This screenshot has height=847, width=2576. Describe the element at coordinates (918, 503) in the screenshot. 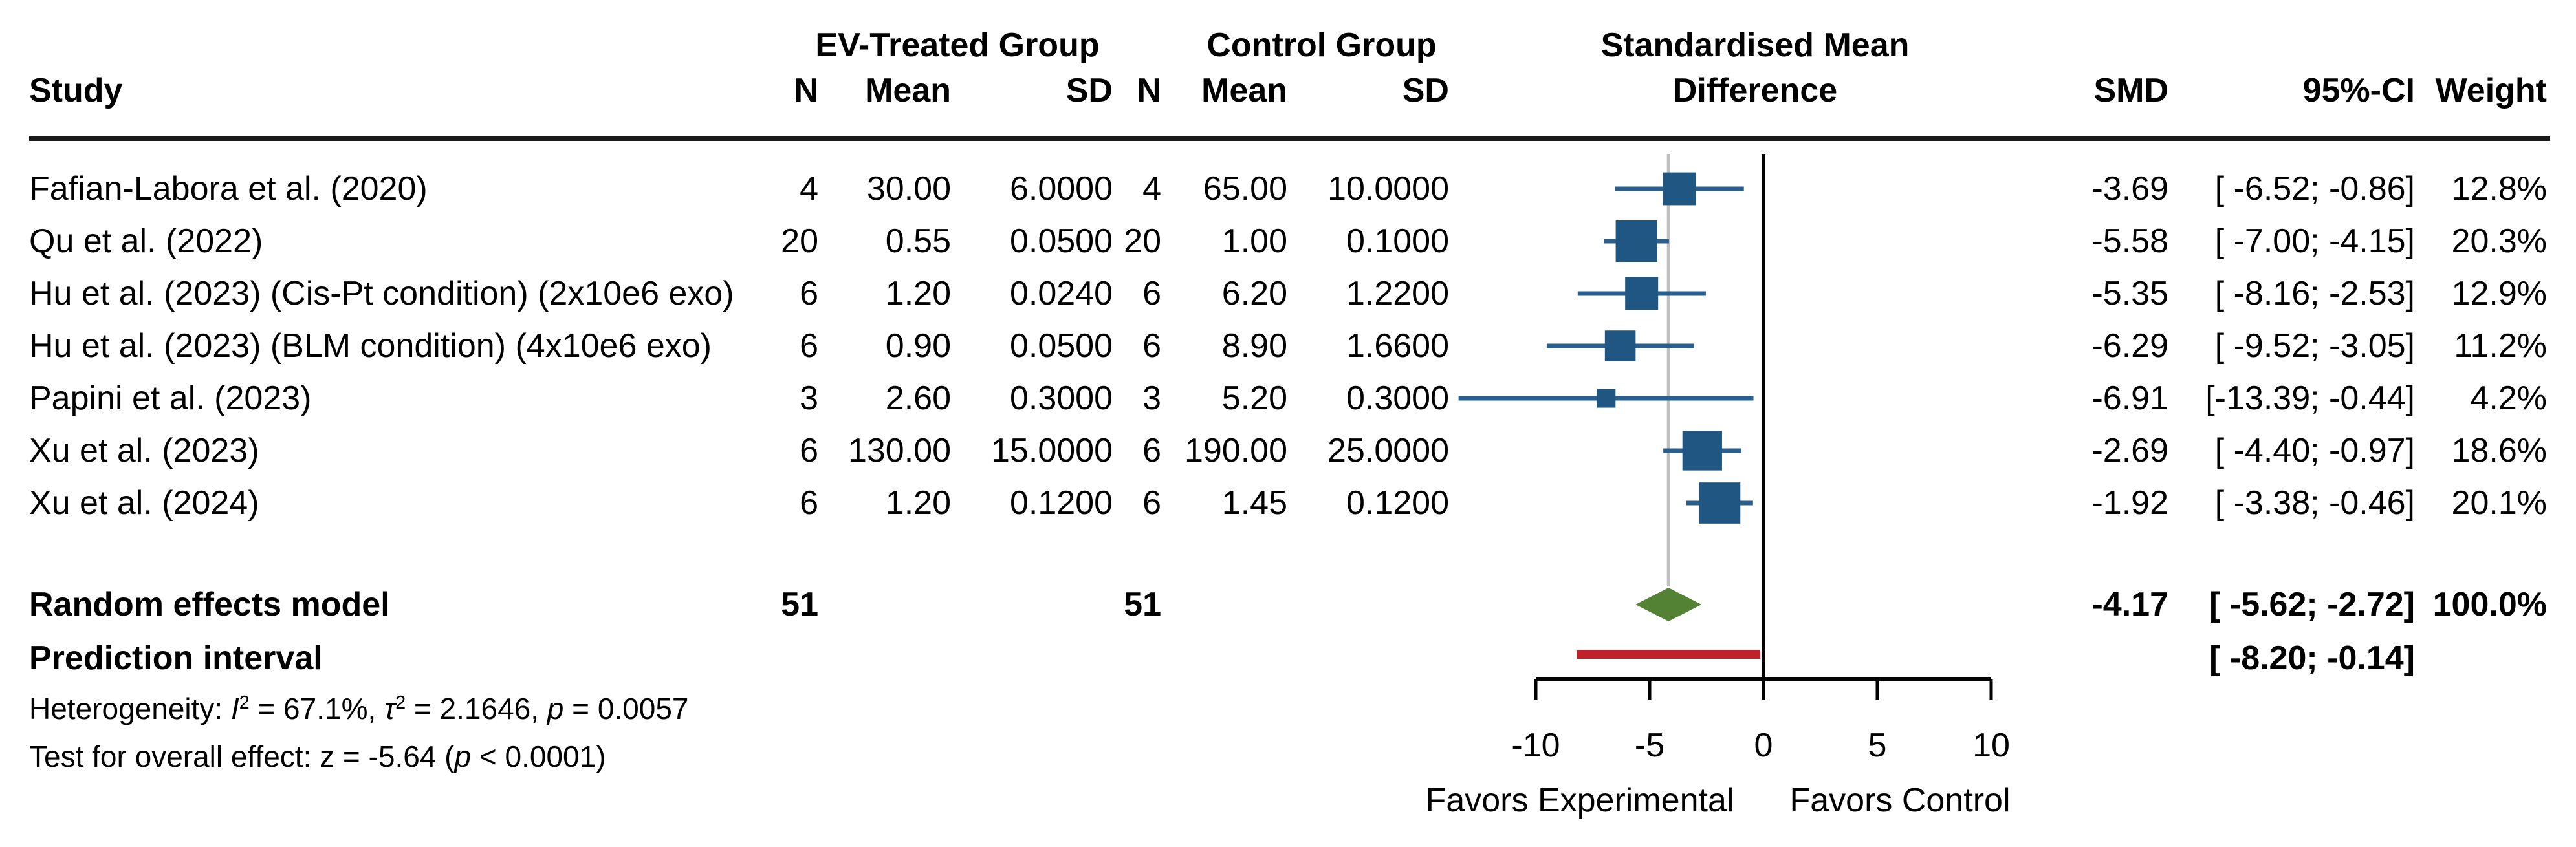

I see `cell-mean1: 1.20` at that location.